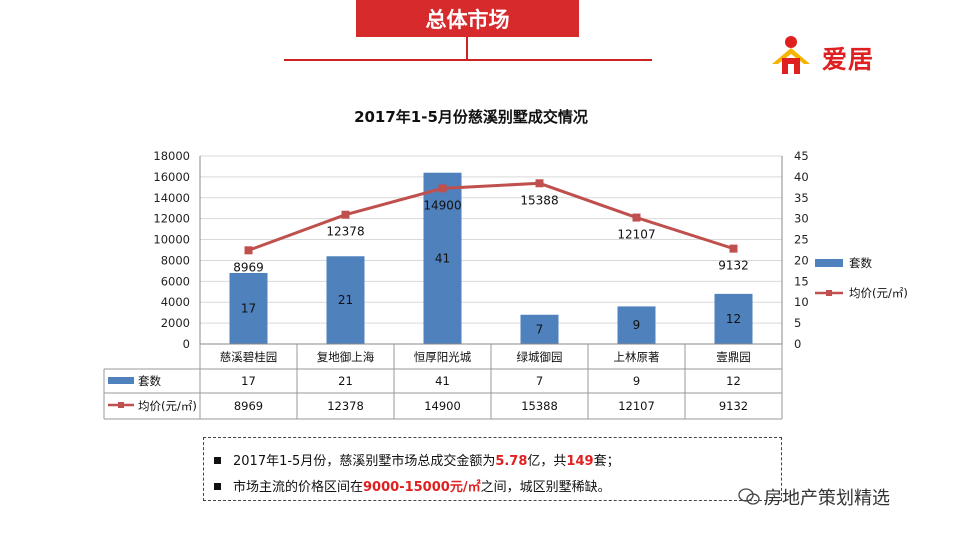  I want to click on banner-rule, so click(468, 60).